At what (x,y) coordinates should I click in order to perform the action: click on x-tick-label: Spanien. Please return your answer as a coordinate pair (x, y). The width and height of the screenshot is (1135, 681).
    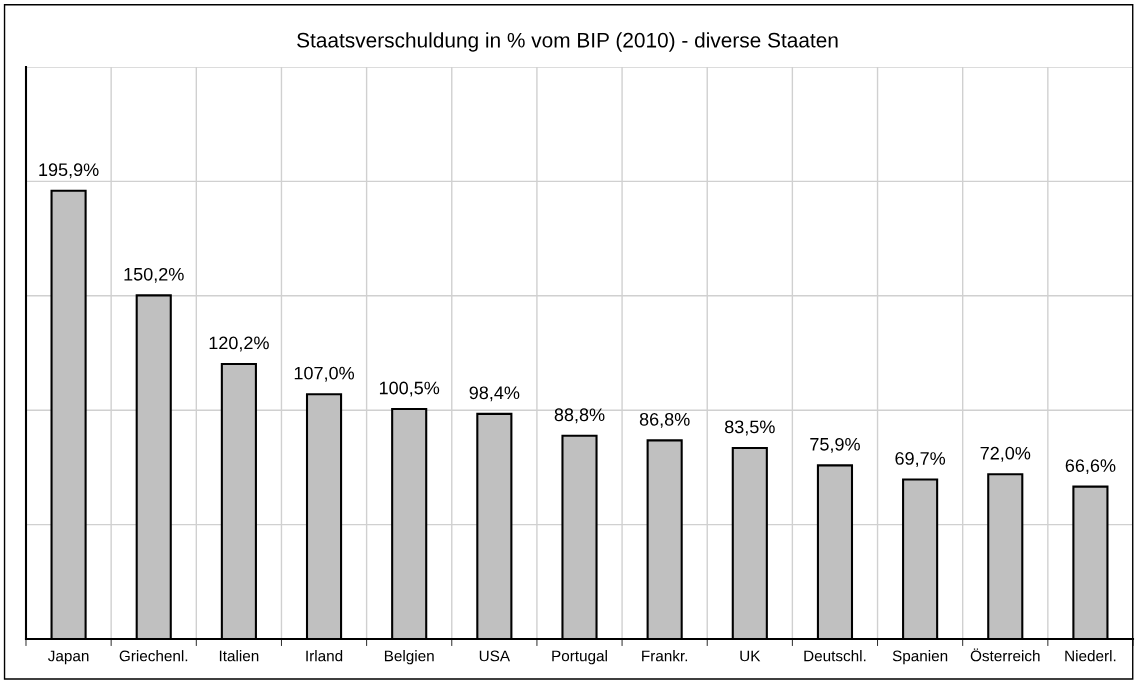
    Looking at the image, I should click on (920, 657).